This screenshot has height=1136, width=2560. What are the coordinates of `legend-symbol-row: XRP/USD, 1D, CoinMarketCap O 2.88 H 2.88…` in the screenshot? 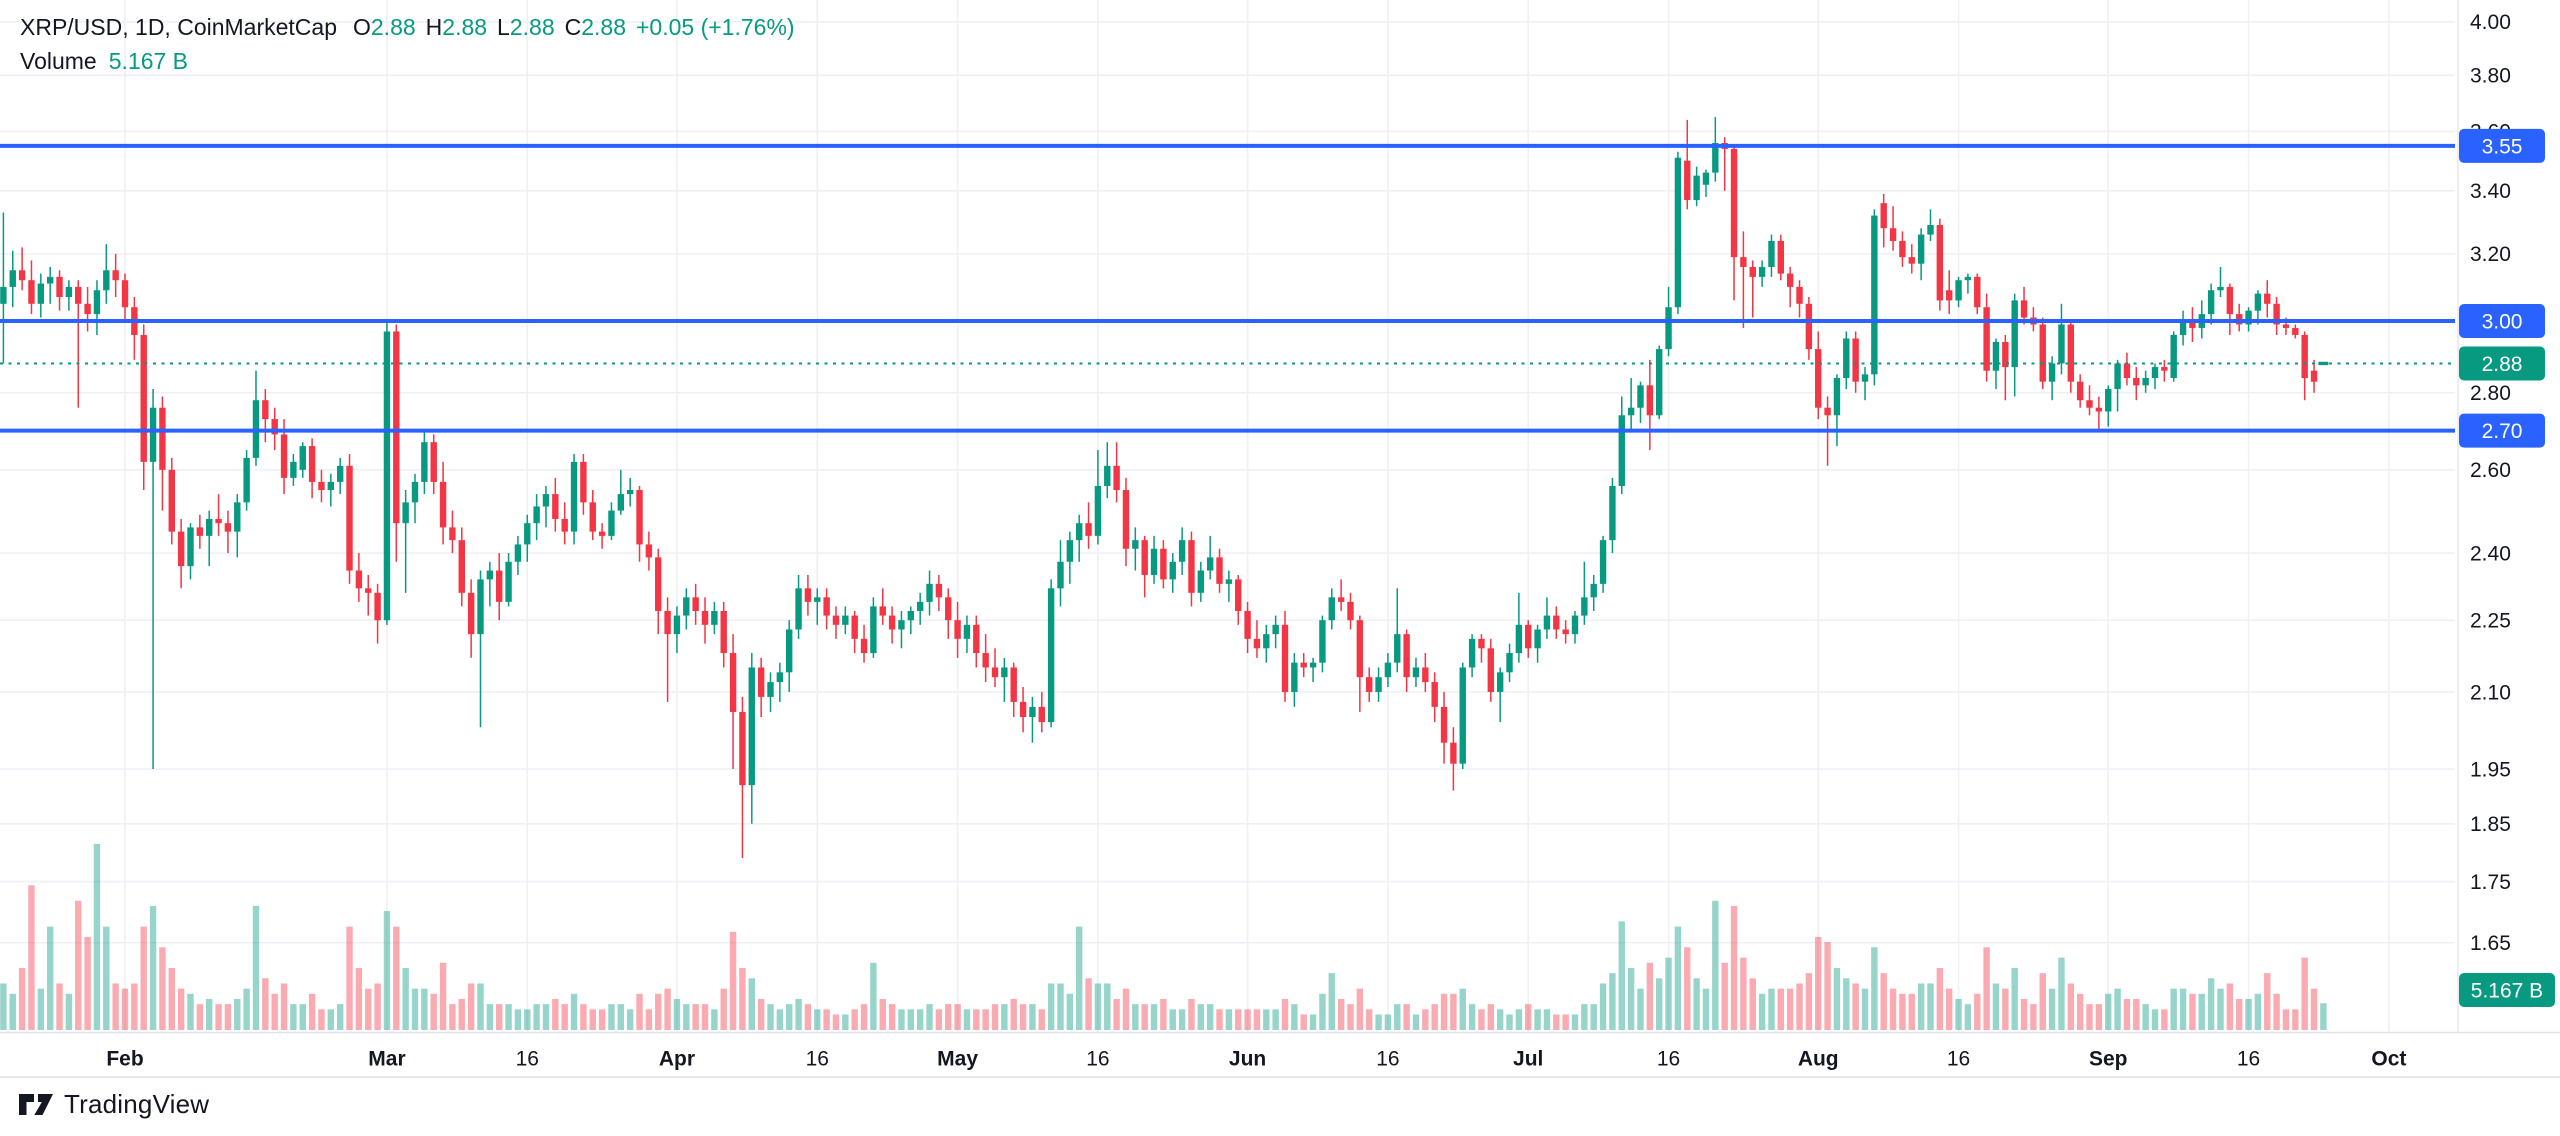 It's located at (407, 27).